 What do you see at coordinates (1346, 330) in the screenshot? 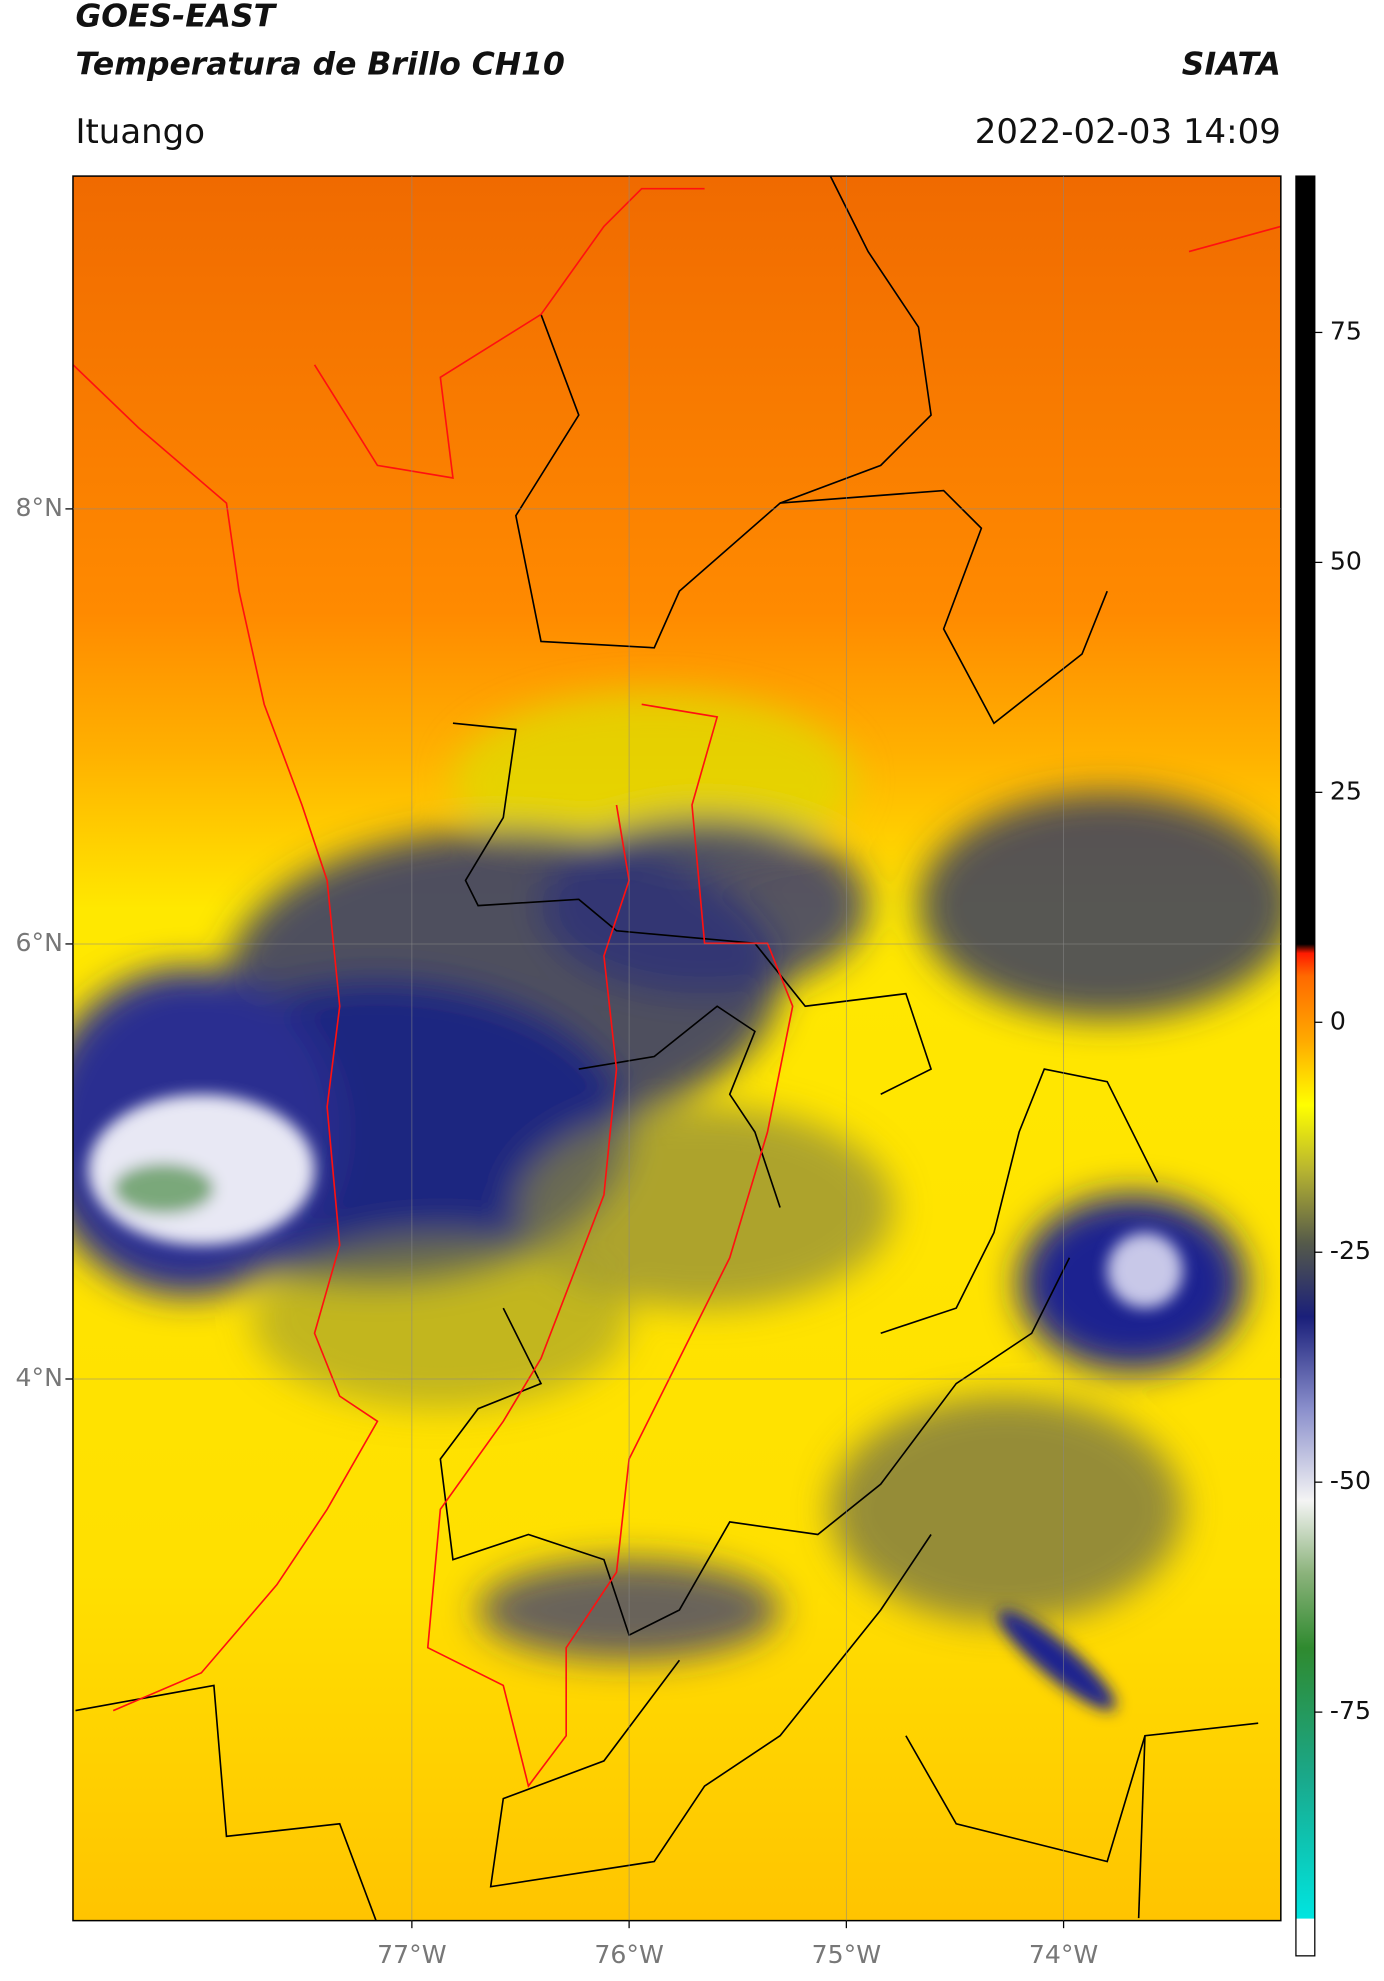
I see `colorbar-tick-label: 75` at bounding box center [1346, 330].